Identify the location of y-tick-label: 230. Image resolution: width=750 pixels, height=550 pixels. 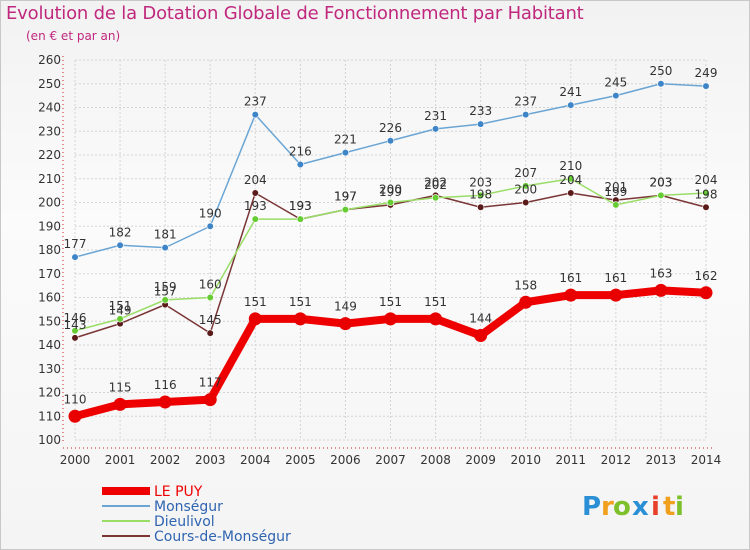
(49, 131).